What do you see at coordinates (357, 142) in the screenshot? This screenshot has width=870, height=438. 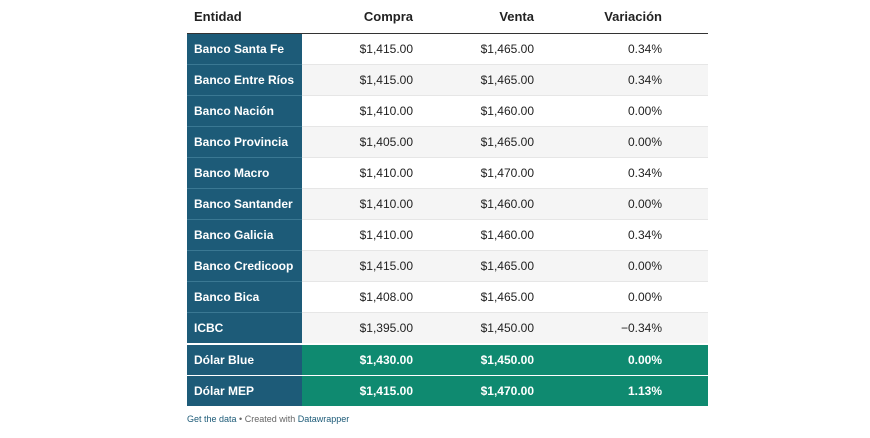 I see `cell-compra: $1,405.00` at bounding box center [357, 142].